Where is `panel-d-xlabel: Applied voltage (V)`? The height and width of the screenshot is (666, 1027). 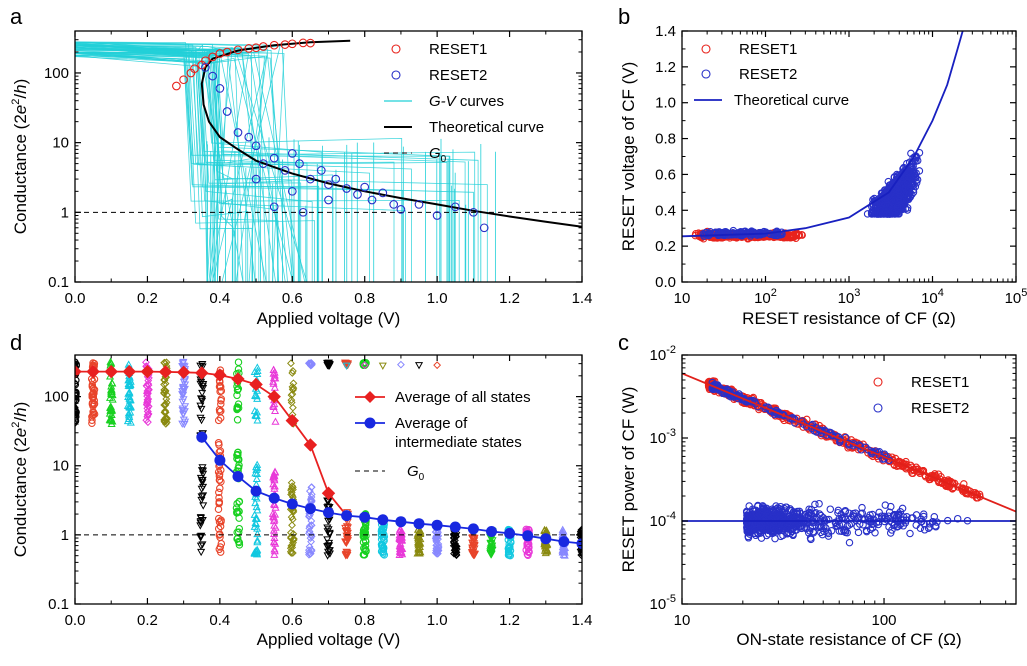
panel-d-xlabel: Applied voltage (V) is located at coordinates (329, 639).